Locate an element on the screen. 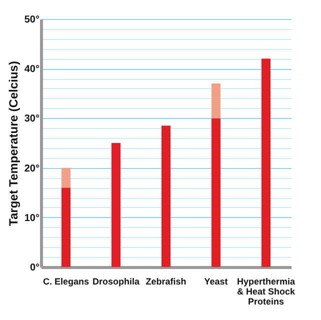 This screenshot has height=320, width=321. x-tick-label: Yeast is located at coordinates (216, 281).